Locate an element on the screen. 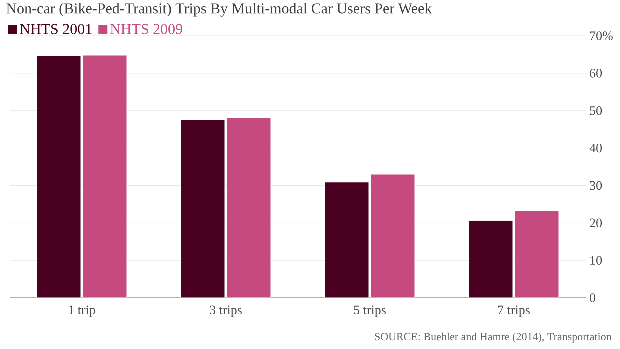 The image size is (620, 349). x-tick-label: 5 trips is located at coordinates (370, 312).